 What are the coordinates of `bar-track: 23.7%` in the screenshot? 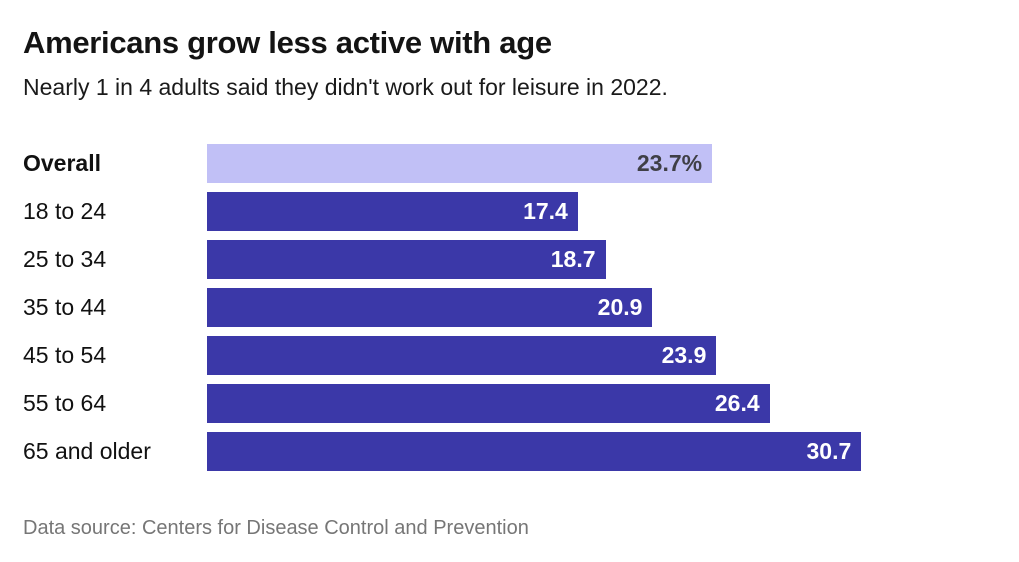 It's located at (613, 163).